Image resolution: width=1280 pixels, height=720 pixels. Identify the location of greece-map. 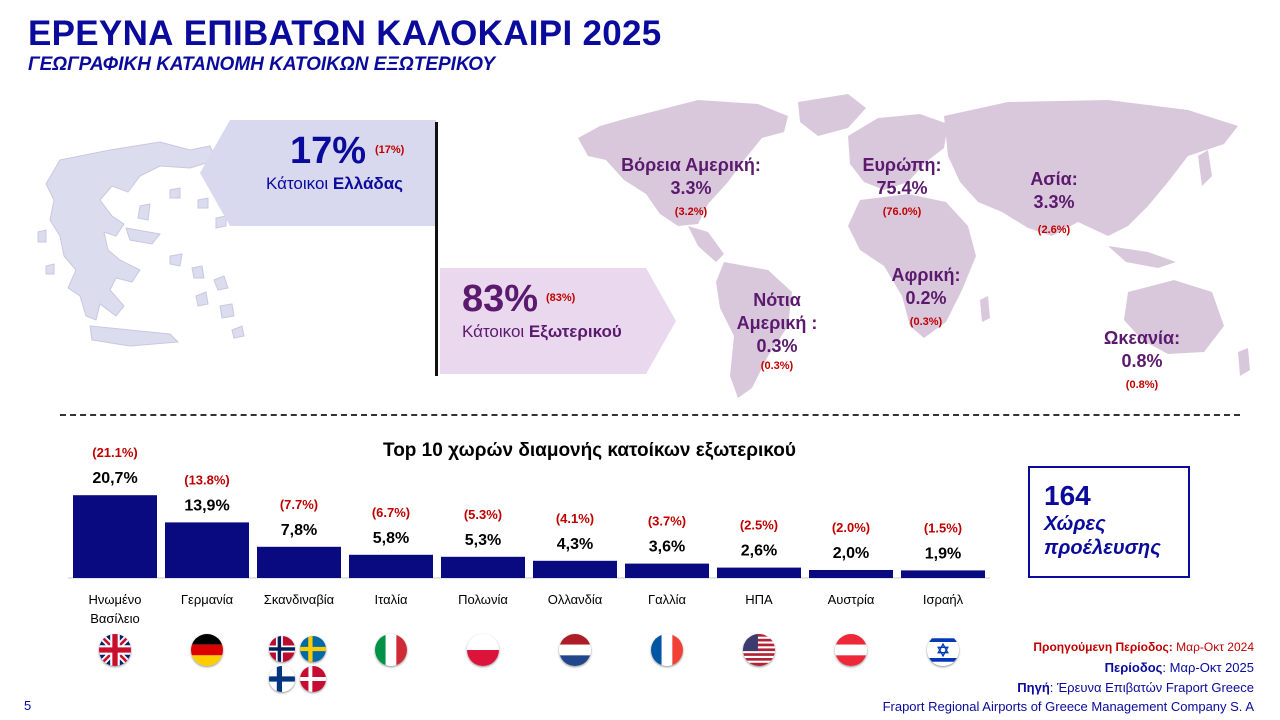
(141, 244).